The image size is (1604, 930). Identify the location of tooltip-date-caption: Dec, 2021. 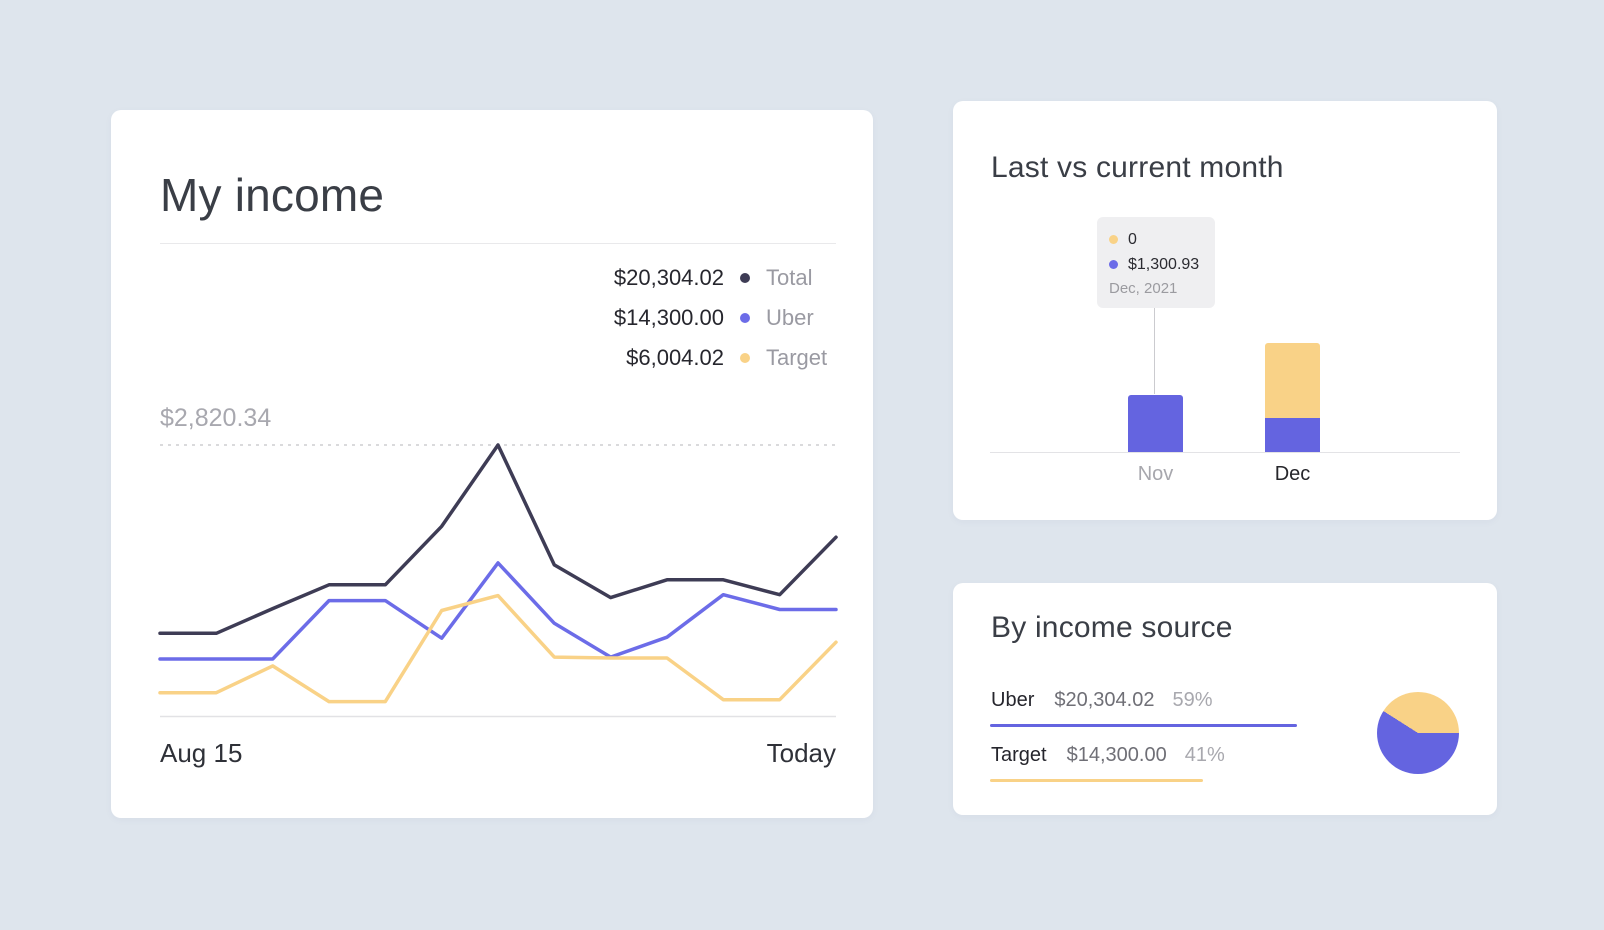
(1143, 288).